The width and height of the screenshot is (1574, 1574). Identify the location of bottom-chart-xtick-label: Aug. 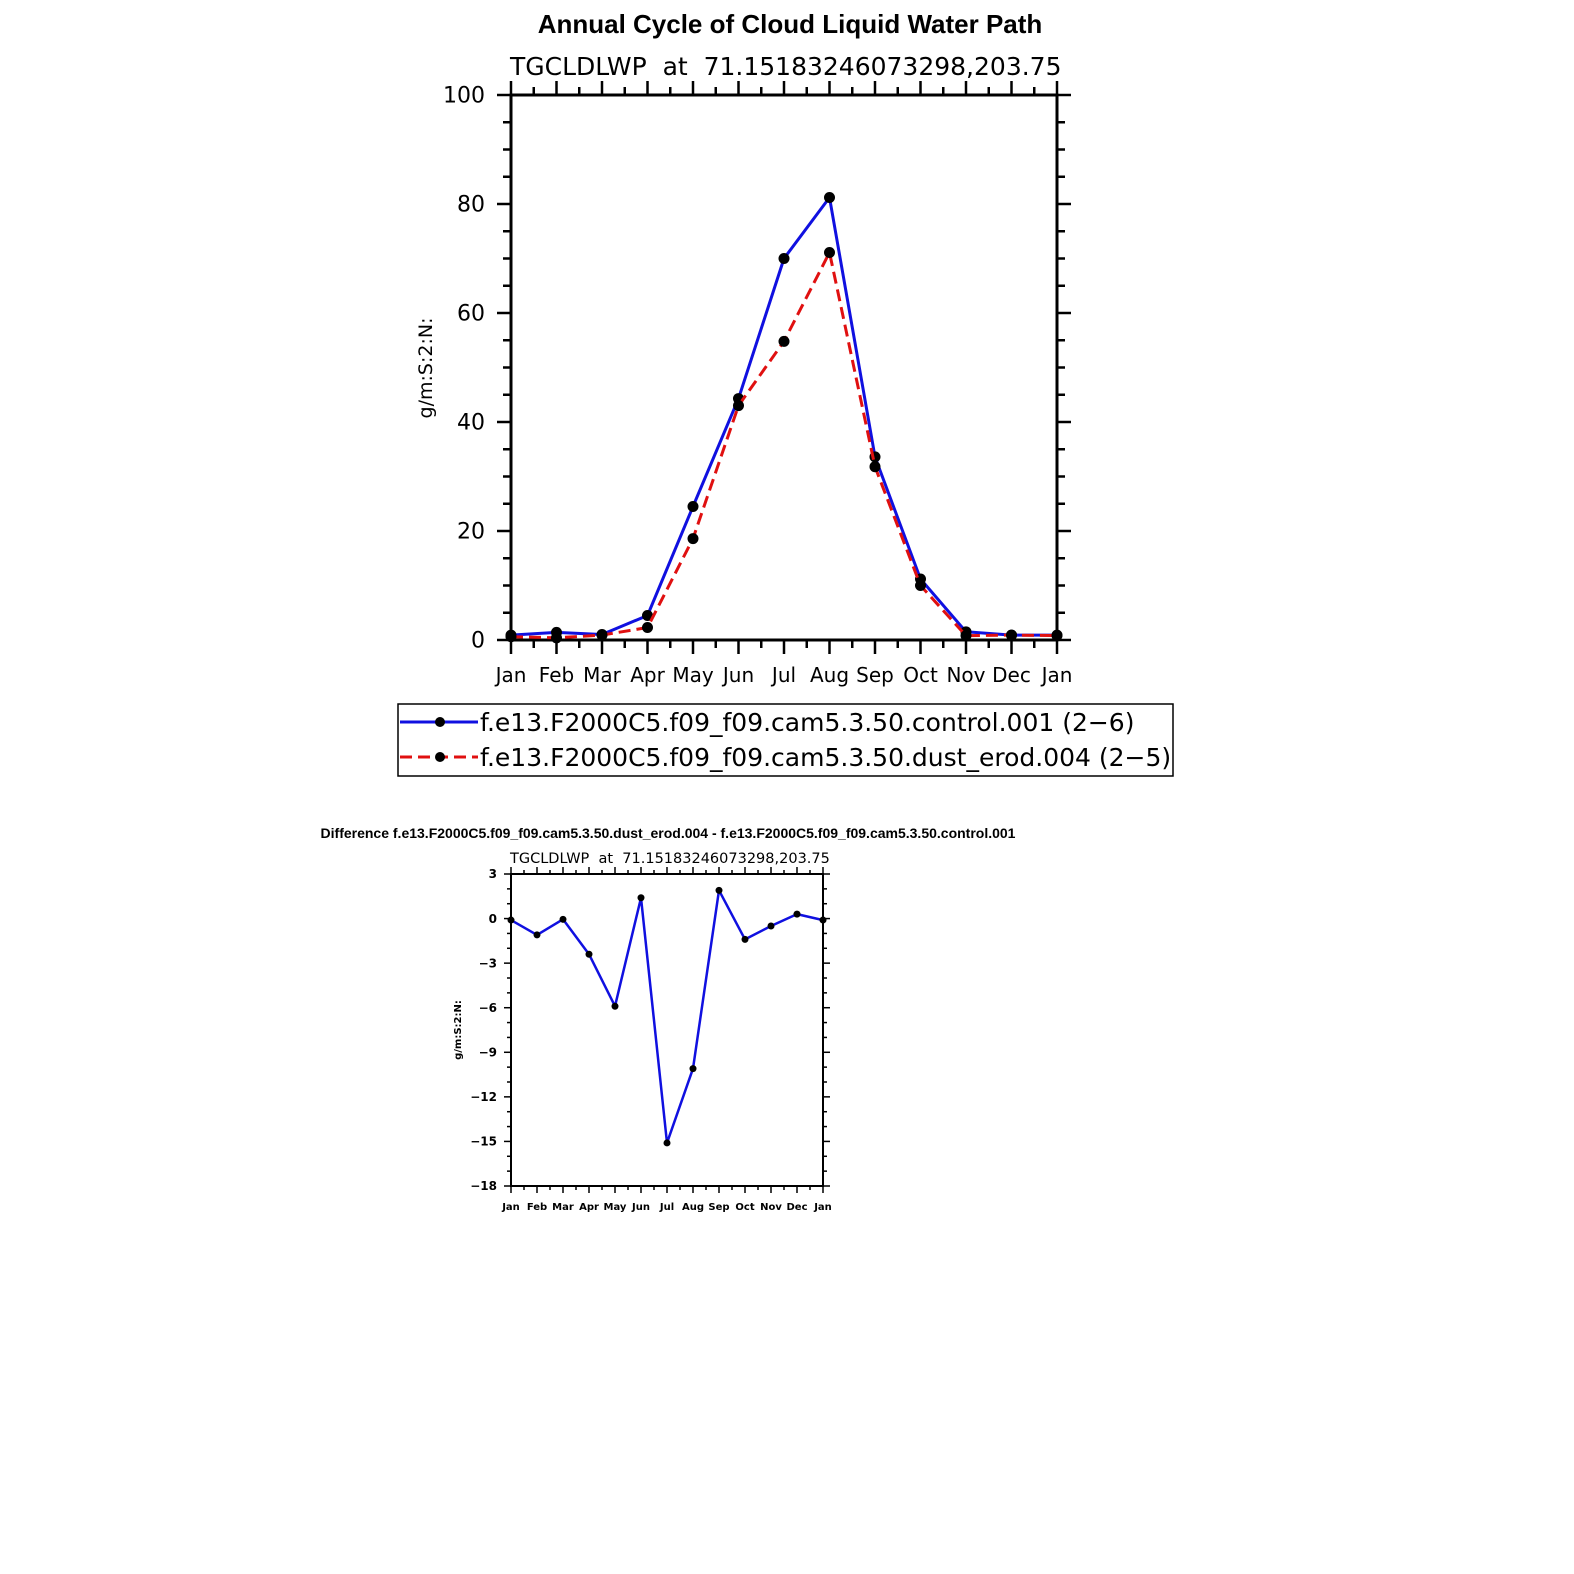
(693, 1207).